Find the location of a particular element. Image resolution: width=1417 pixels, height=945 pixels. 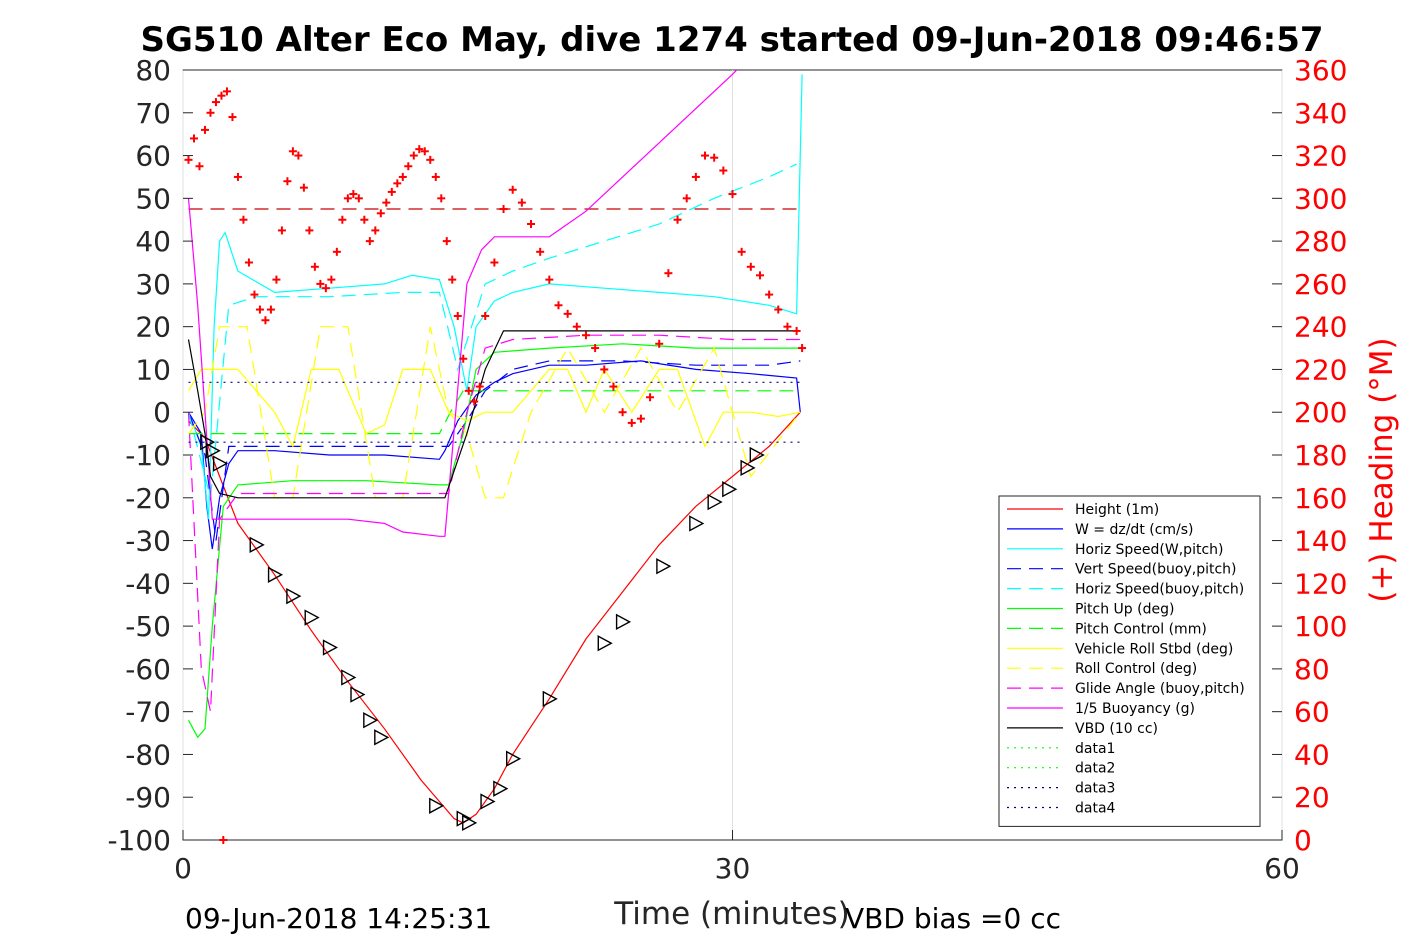

y-tick-label: 0 is located at coordinates (162, 412).